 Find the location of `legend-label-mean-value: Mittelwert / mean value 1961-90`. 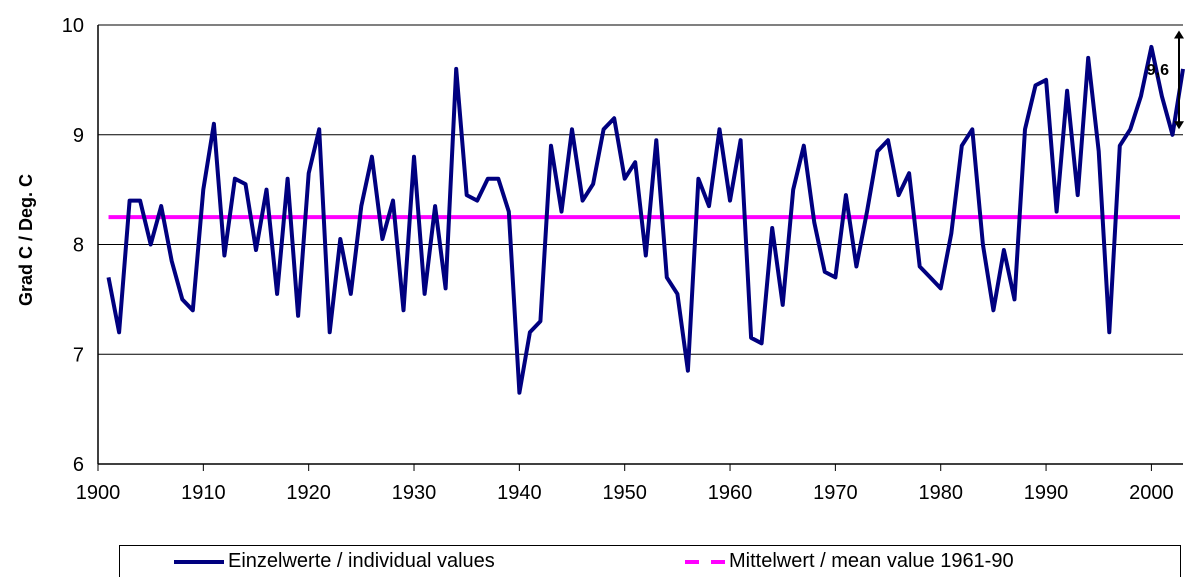

legend-label-mean-value: Mittelwert / mean value 1961-90 is located at coordinates (871, 561).